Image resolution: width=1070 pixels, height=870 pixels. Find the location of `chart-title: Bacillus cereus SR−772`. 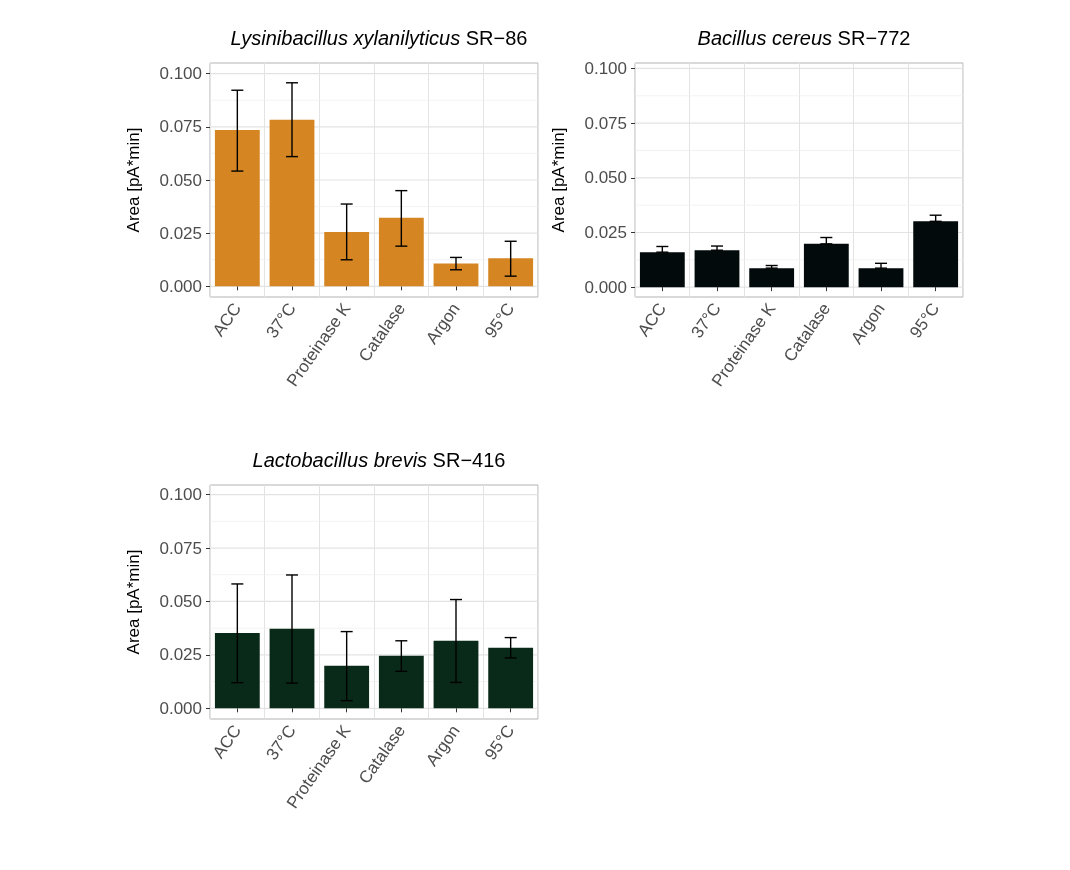

chart-title: Bacillus cereus SR−772 is located at coordinates (804, 38).